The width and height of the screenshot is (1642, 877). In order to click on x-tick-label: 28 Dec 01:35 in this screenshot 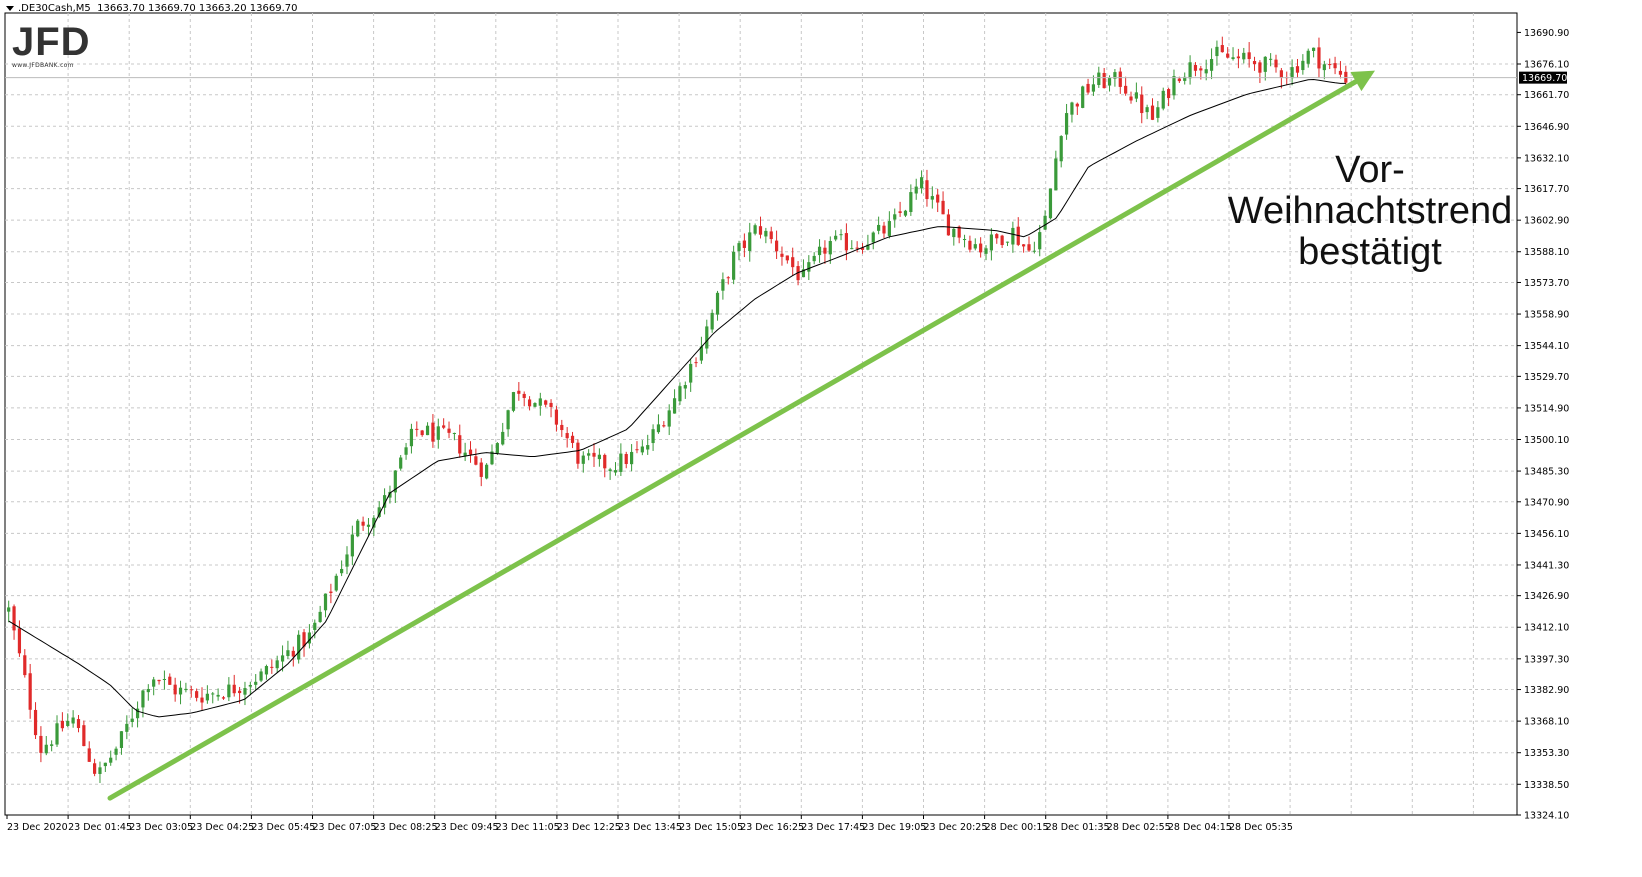, I will do `click(1078, 827)`.